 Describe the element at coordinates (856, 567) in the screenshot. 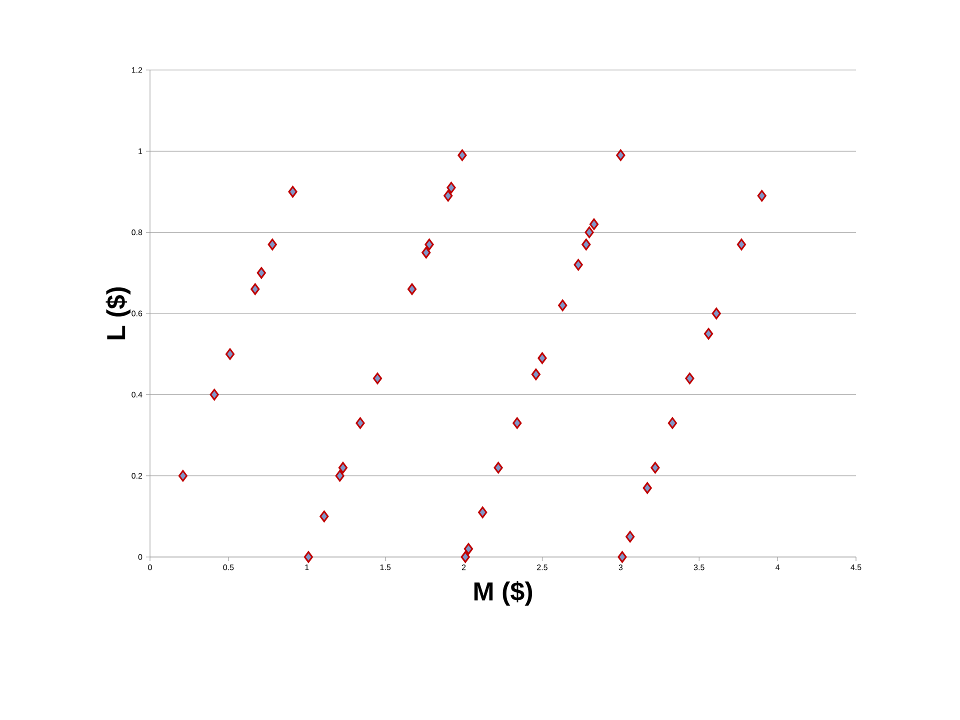

I see `x-tick-label: 4.5` at that location.